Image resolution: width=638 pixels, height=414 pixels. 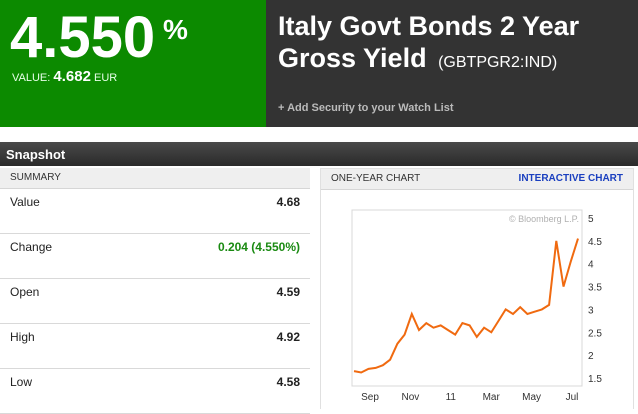 I want to click on yield-panel: 4.550 % VALUE: 4.682 EUR, so click(x=133, y=63).